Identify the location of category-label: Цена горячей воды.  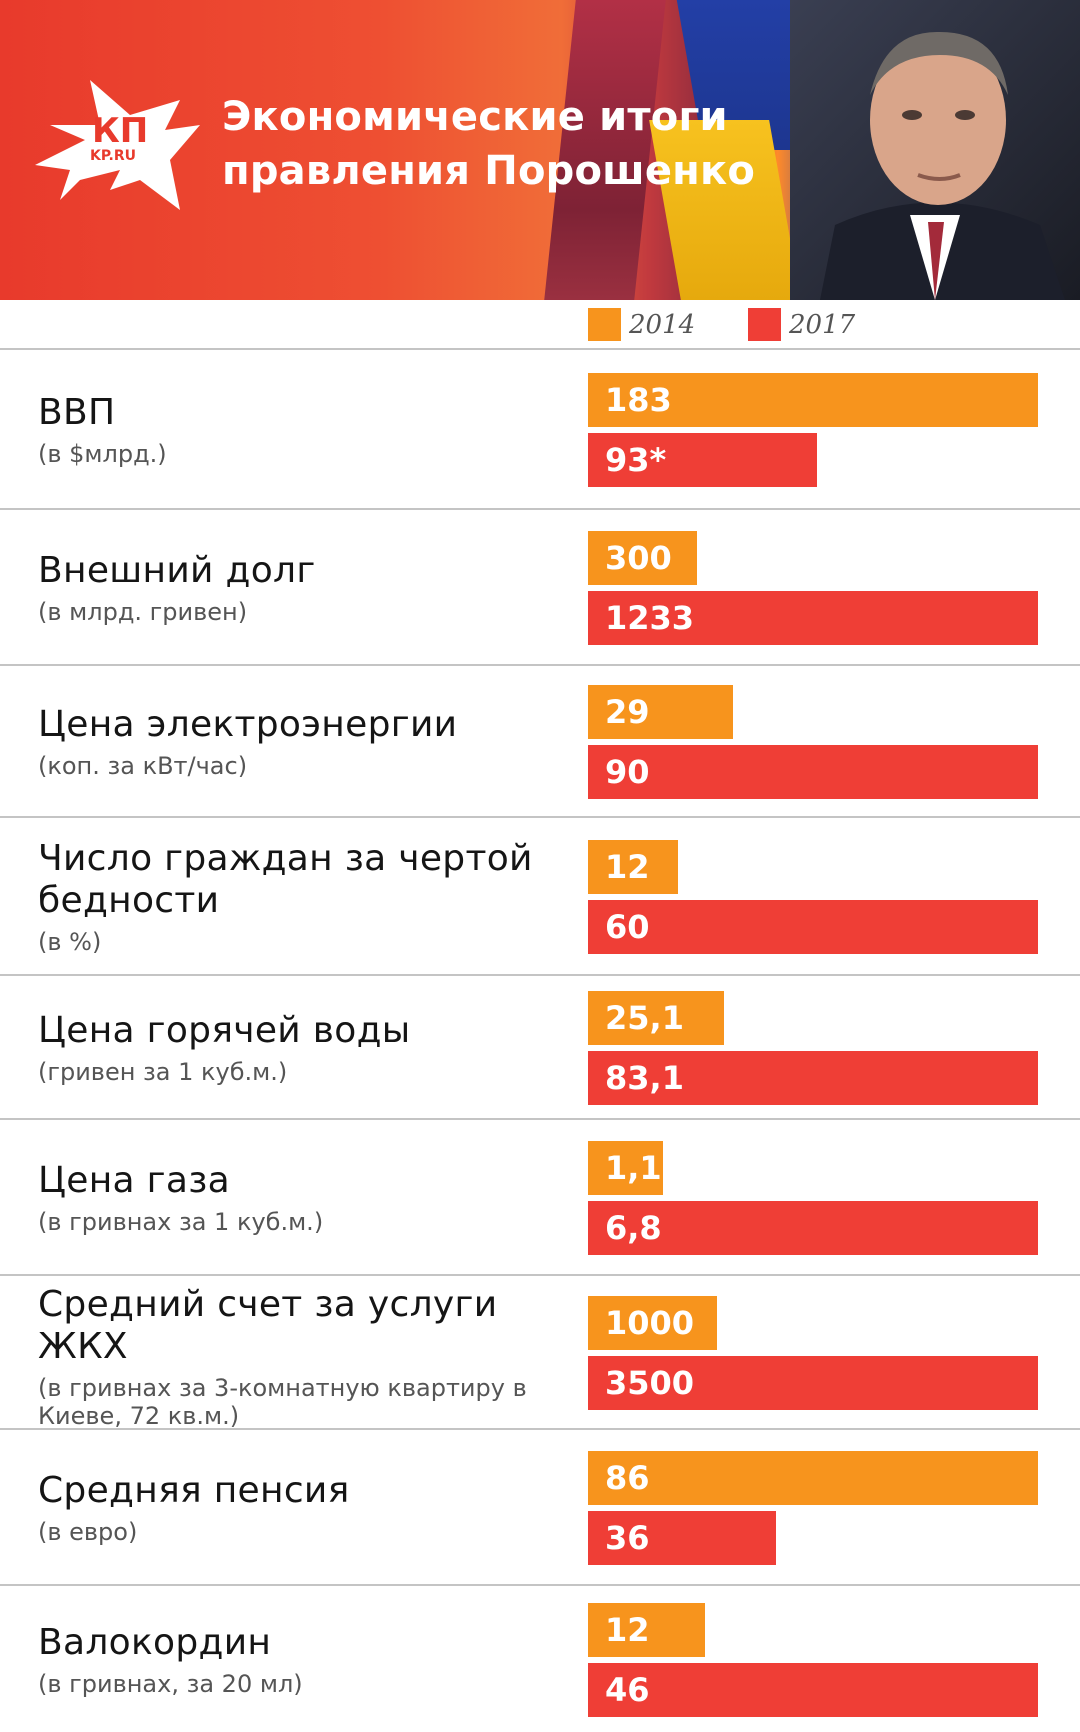
(224, 1030).